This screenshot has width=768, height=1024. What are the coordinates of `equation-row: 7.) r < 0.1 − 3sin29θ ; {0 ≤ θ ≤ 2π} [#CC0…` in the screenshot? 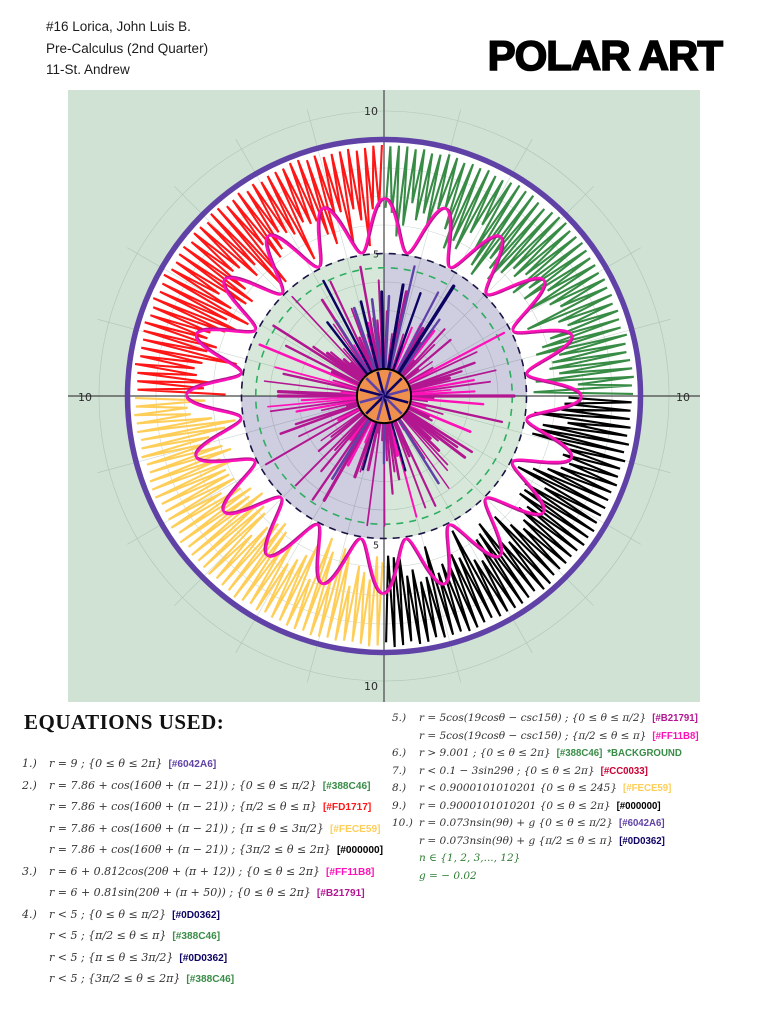 It's located at (579, 774).